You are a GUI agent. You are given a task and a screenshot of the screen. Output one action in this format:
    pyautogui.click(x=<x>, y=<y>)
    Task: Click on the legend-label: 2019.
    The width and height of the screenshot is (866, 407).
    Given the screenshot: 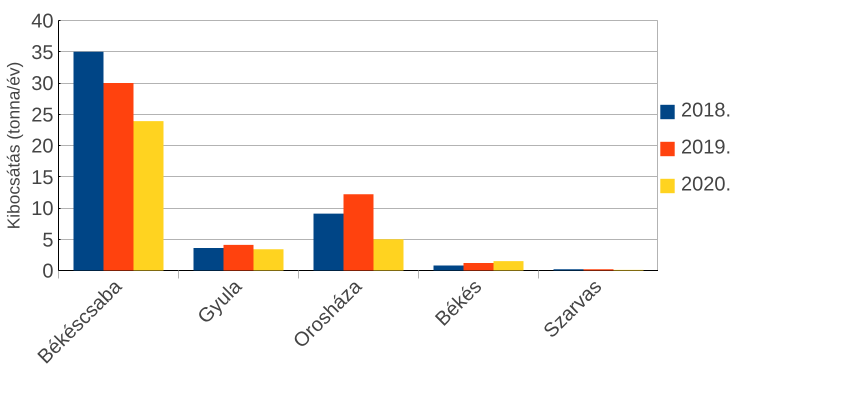 What is the action you would take?
    pyautogui.click(x=706, y=148)
    